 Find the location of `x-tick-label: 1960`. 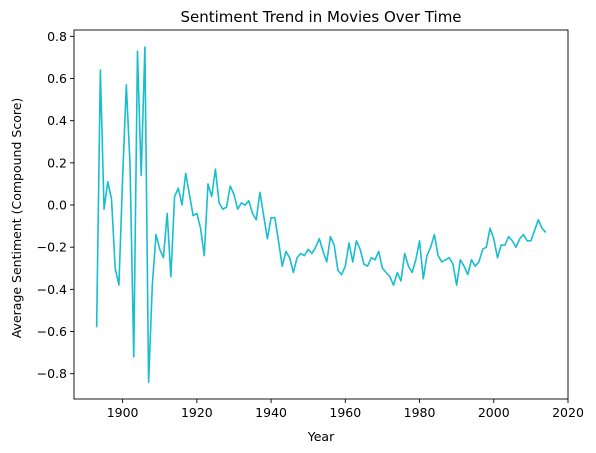

x-tick-label: 1960 is located at coordinates (345, 412).